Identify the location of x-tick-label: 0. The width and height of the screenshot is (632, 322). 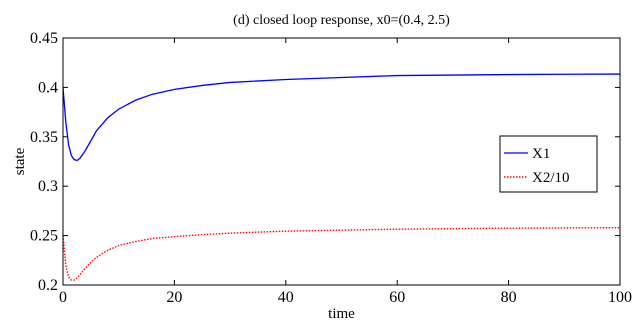
(63, 297).